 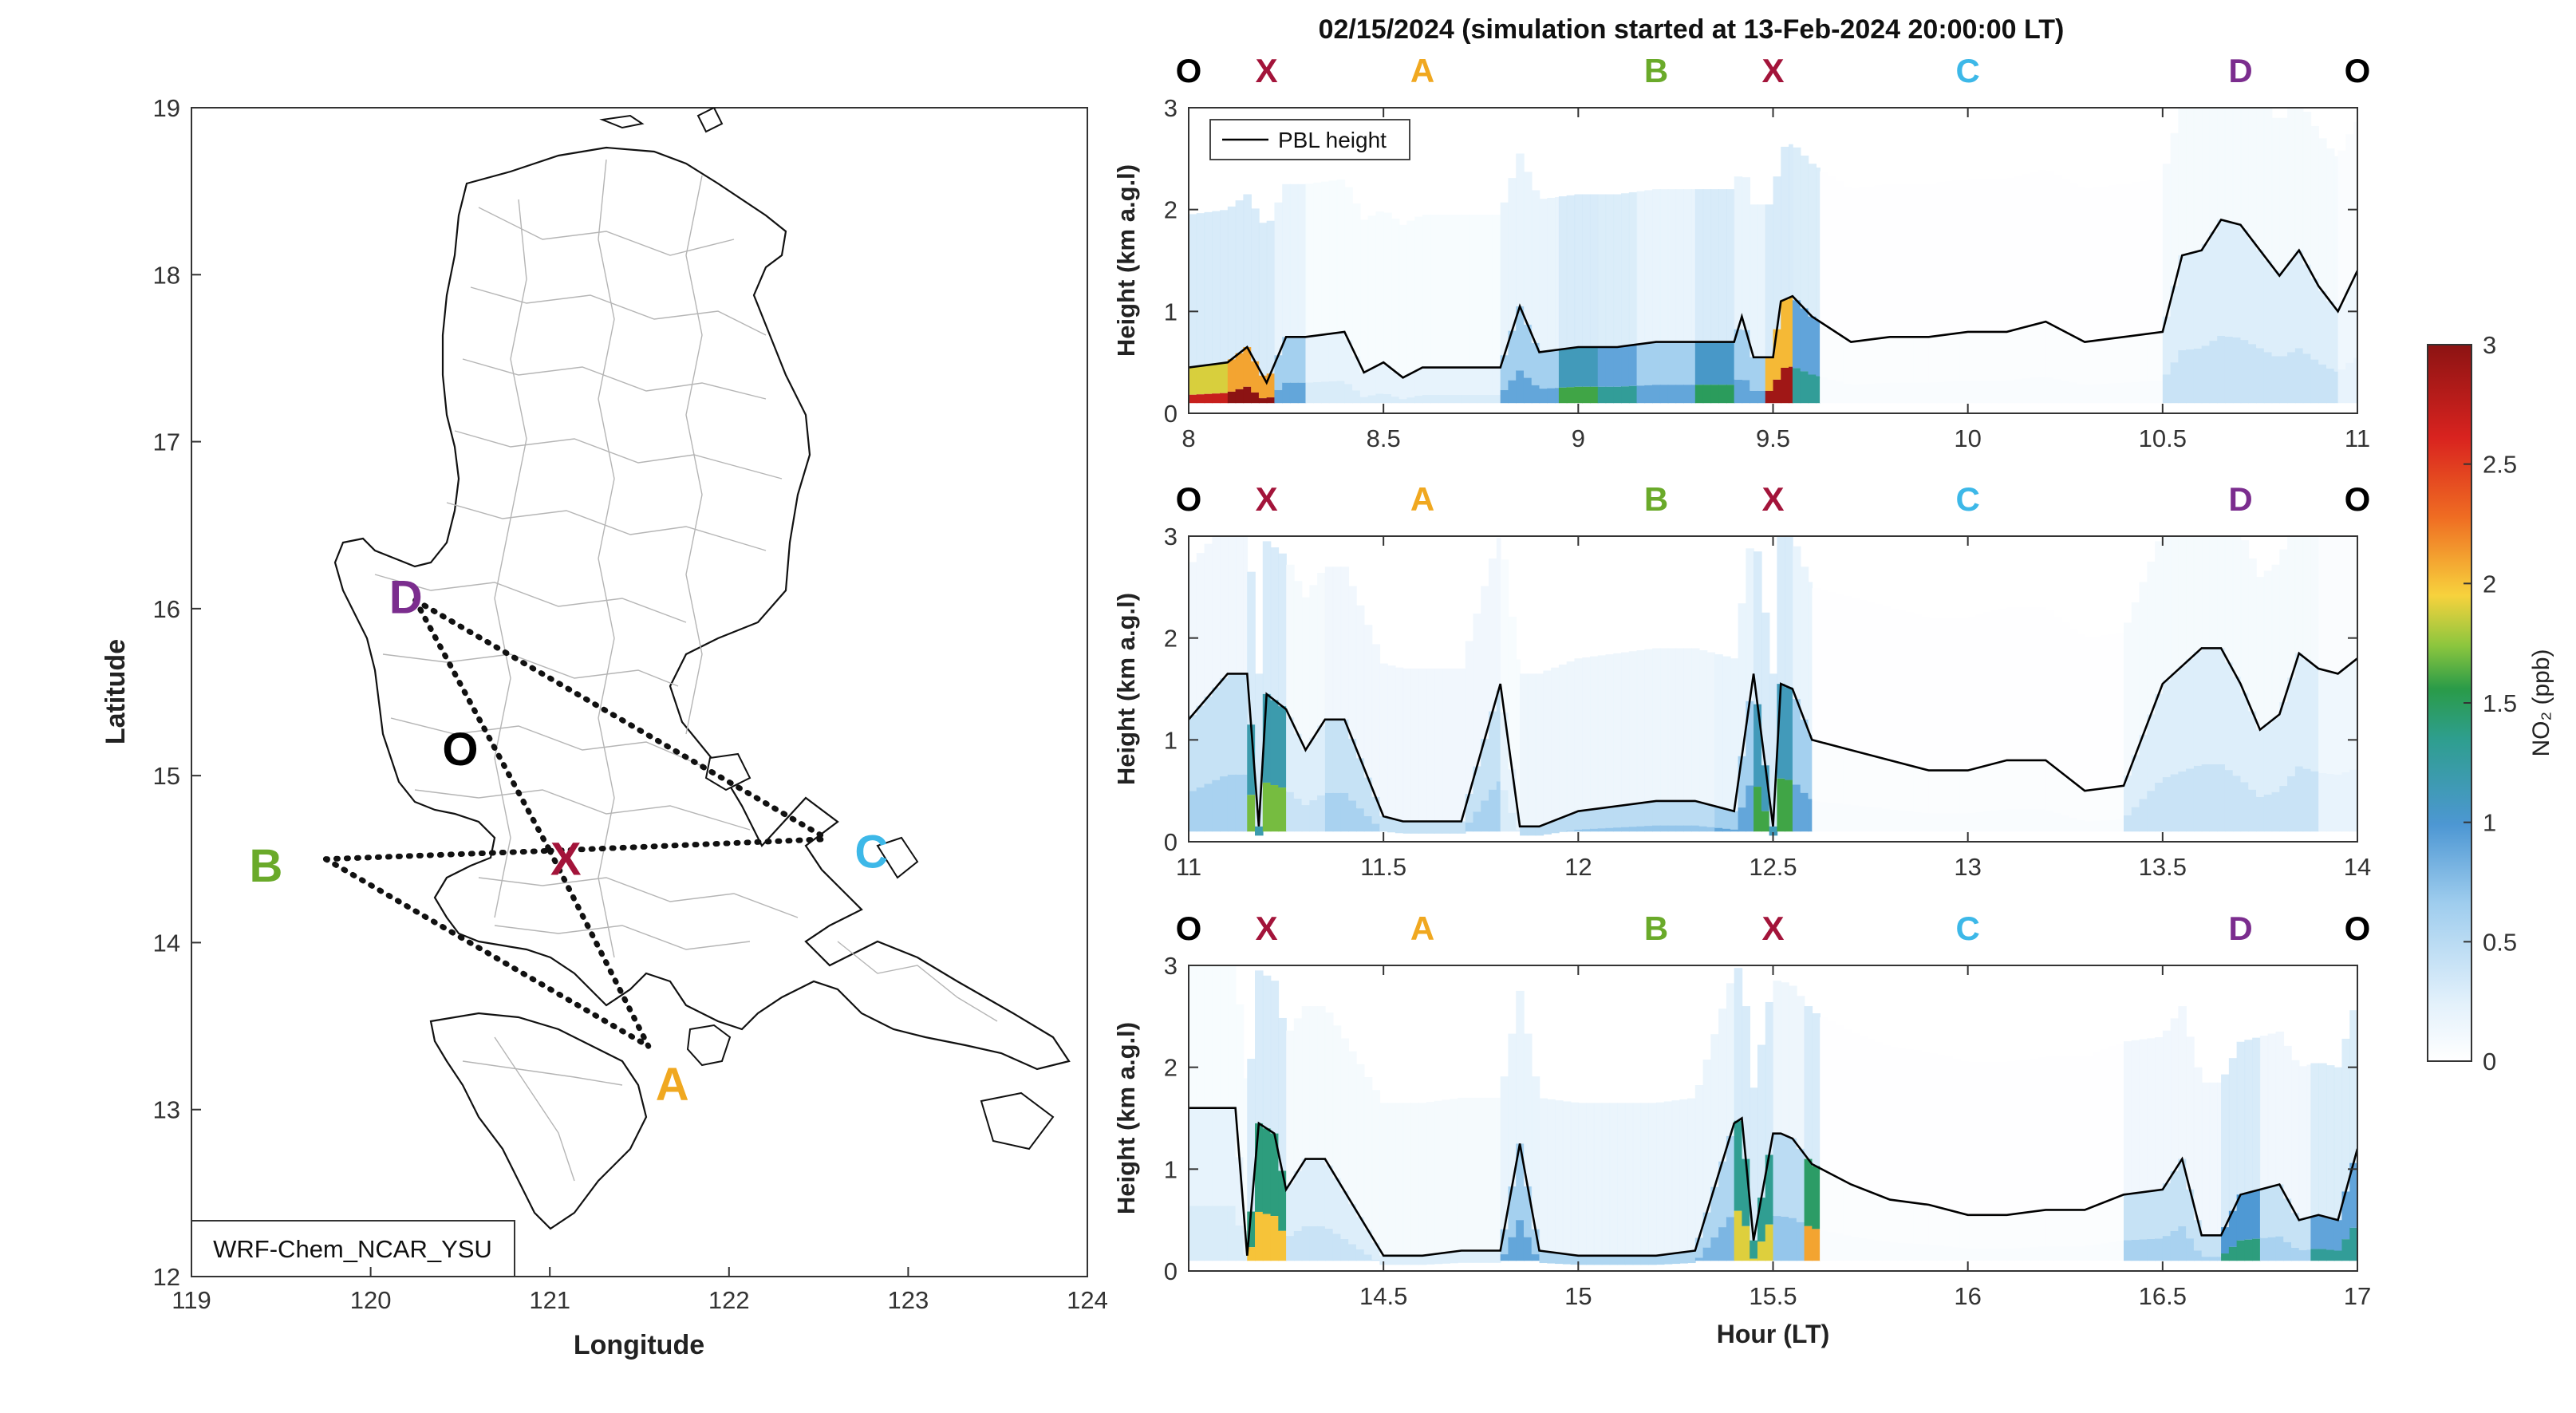 What do you see at coordinates (1188, 867) in the screenshot?
I see `x-tick-label: 11` at bounding box center [1188, 867].